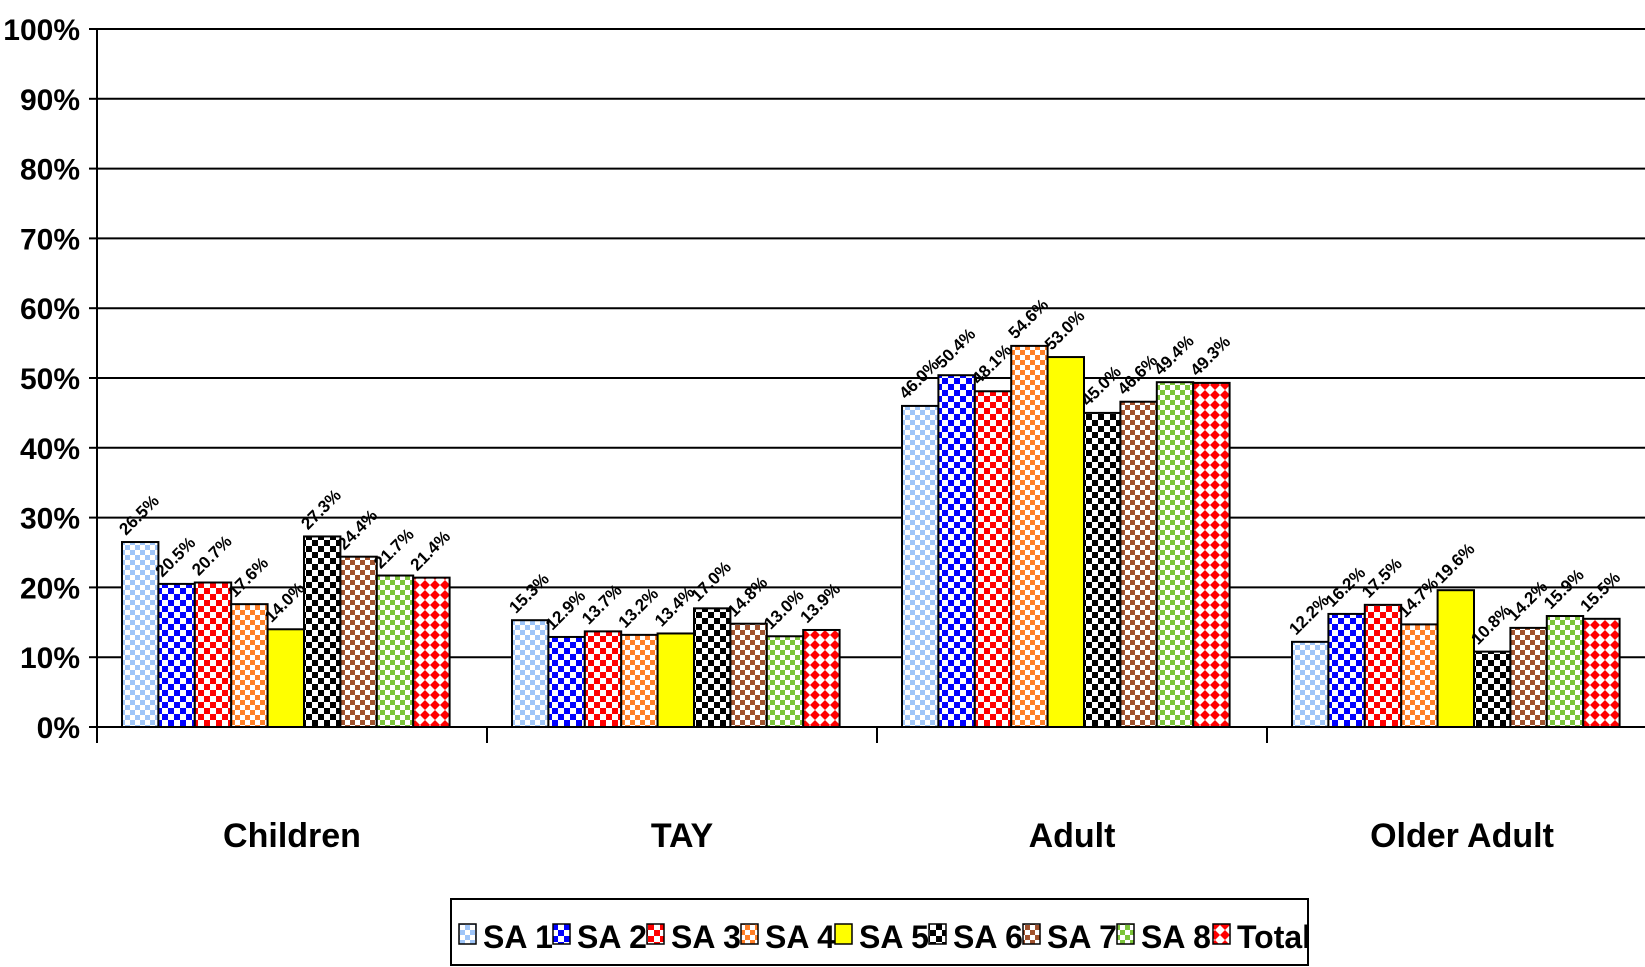 The image size is (1645, 967). Describe the element at coordinates (1065, 330) in the screenshot. I see `data-label: 53.0%` at that location.